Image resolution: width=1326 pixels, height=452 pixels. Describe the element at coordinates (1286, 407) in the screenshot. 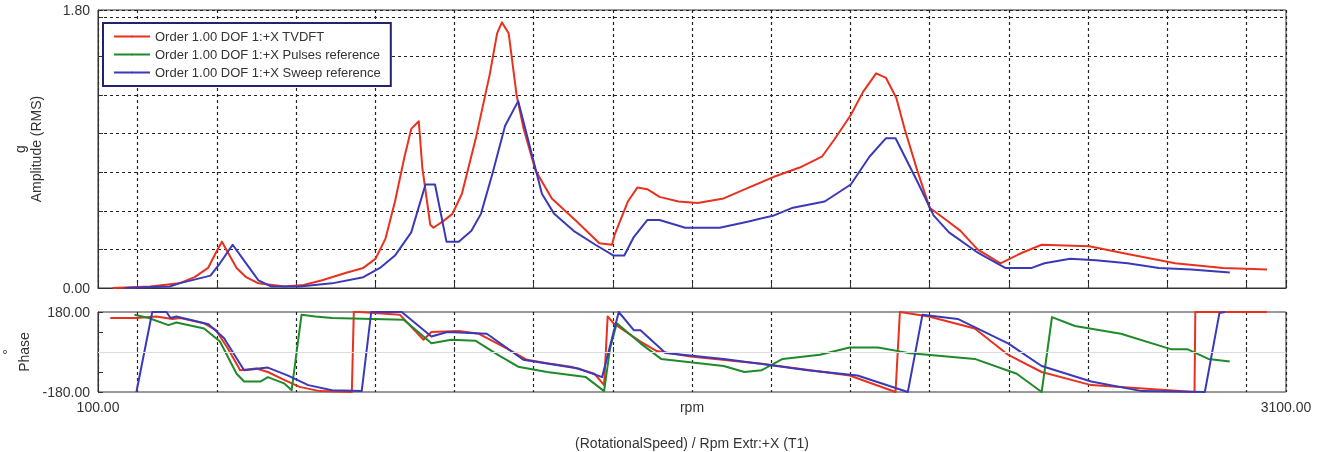

I see `x-tick-label: 3100.00` at that location.